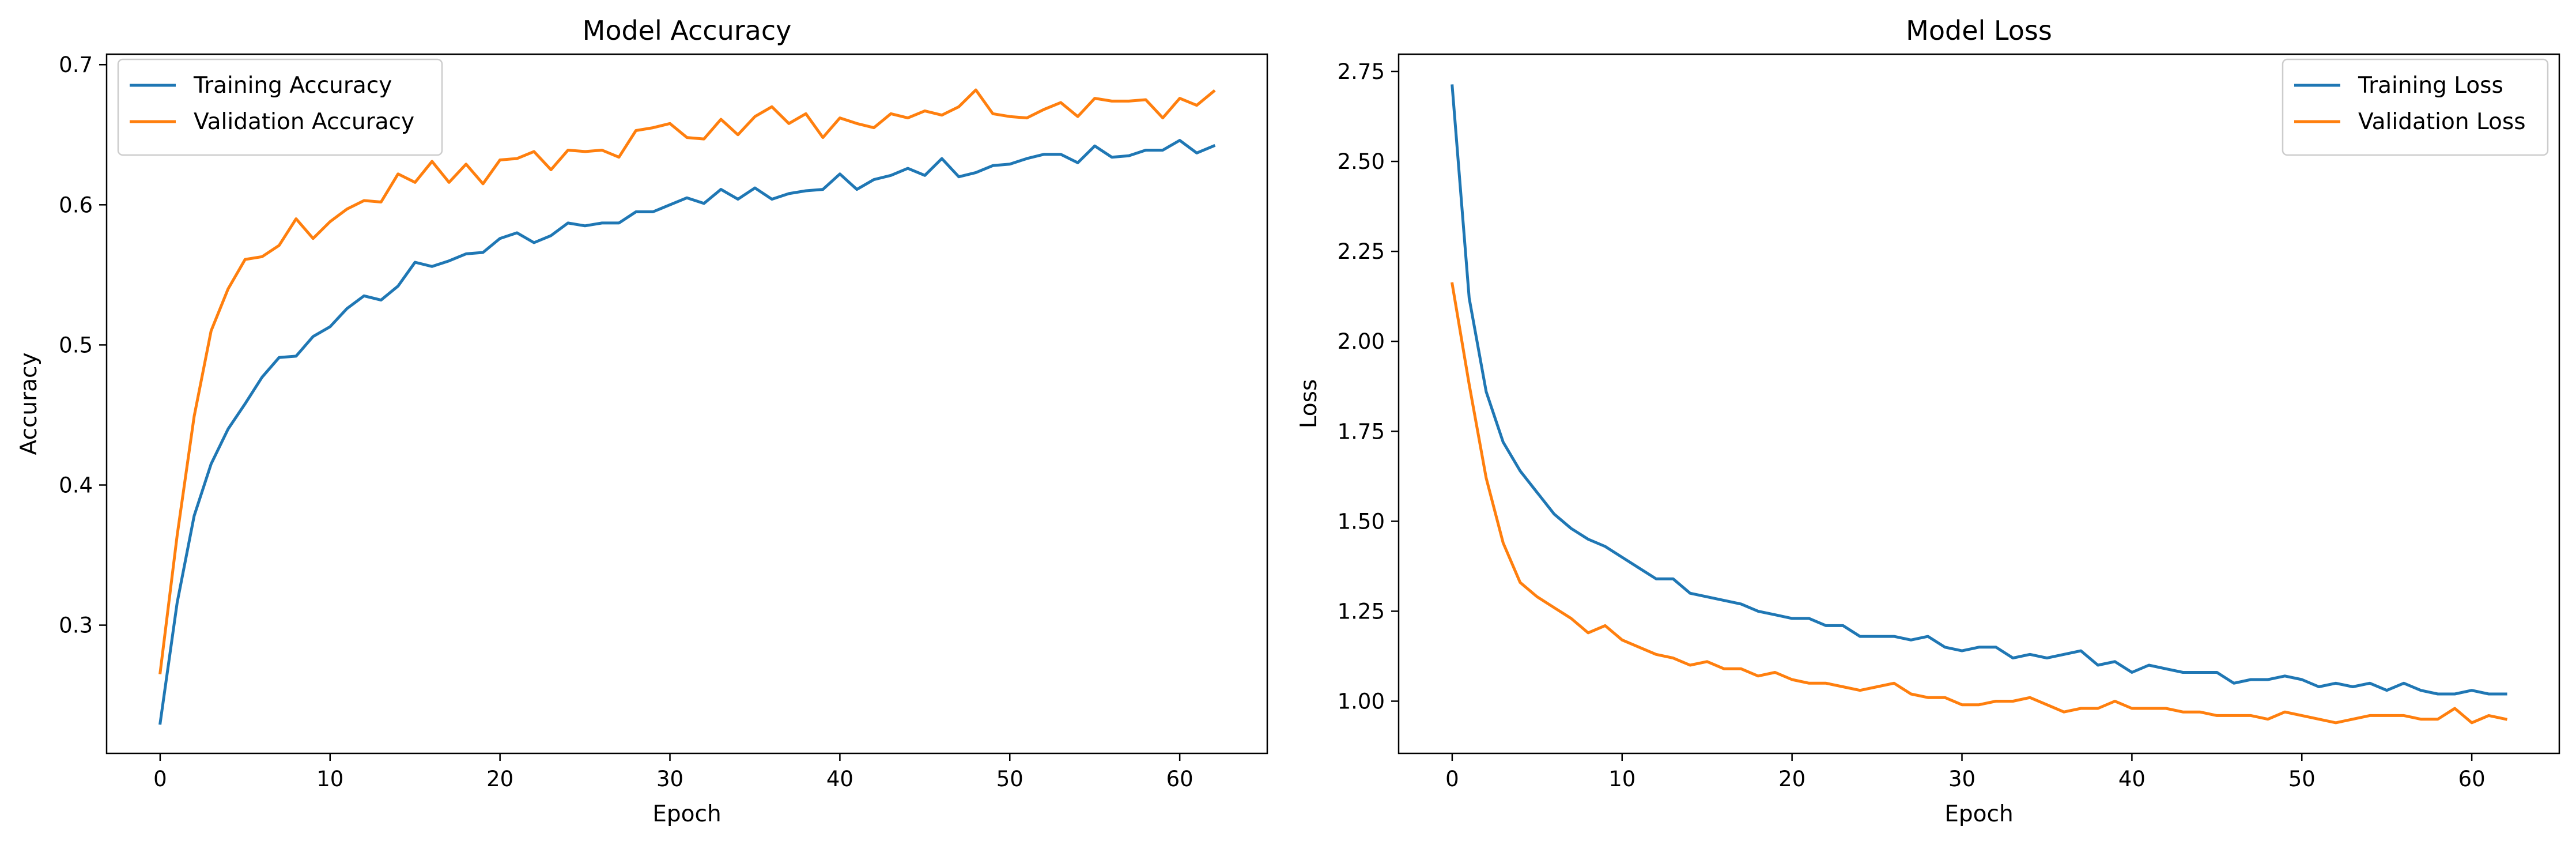  What do you see at coordinates (76, 64) in the screenshot?
I see `y-tick-label: 0.7` at bounding box center [76, 64].